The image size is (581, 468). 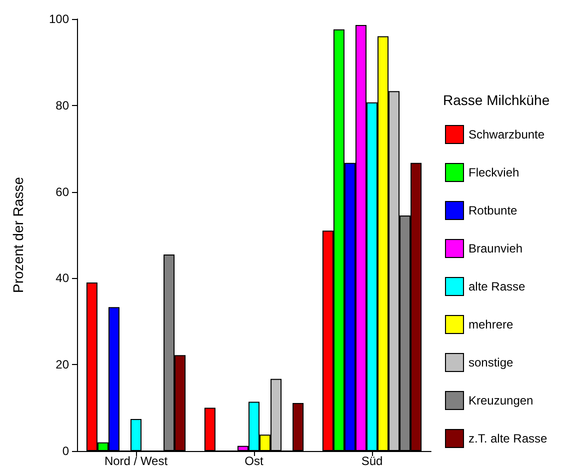 I want to click on legend-title: Rasse Milchkühe, so click(x=496, y=100).